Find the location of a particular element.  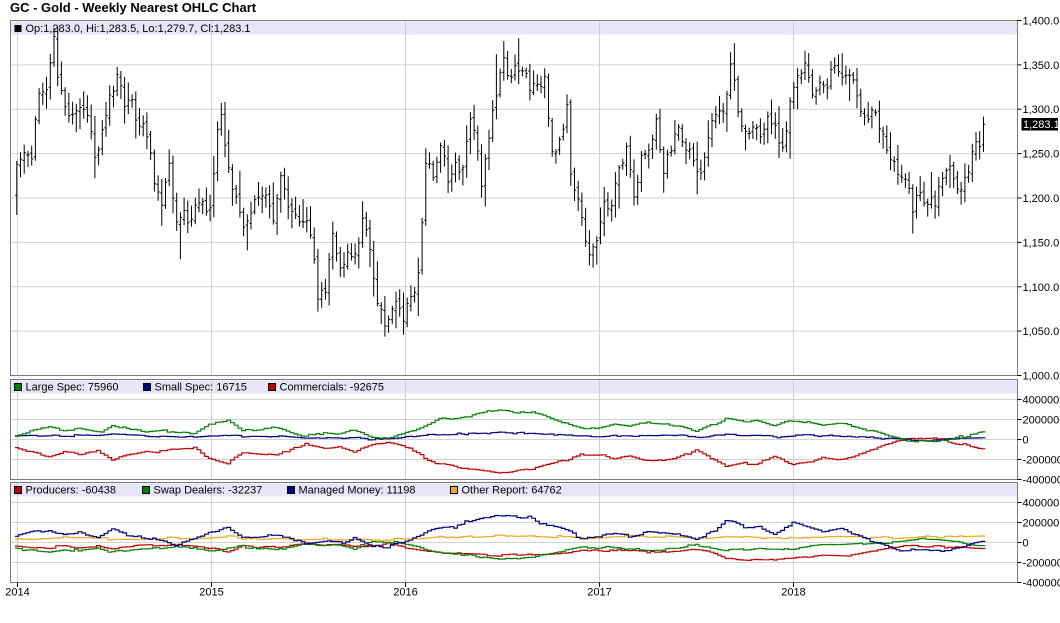

svg-text:GC - Gold - Weekly Nearest OHL: GC - Gold - Weekly Nearest OHLC Chart is located at coordinates (133, 7).